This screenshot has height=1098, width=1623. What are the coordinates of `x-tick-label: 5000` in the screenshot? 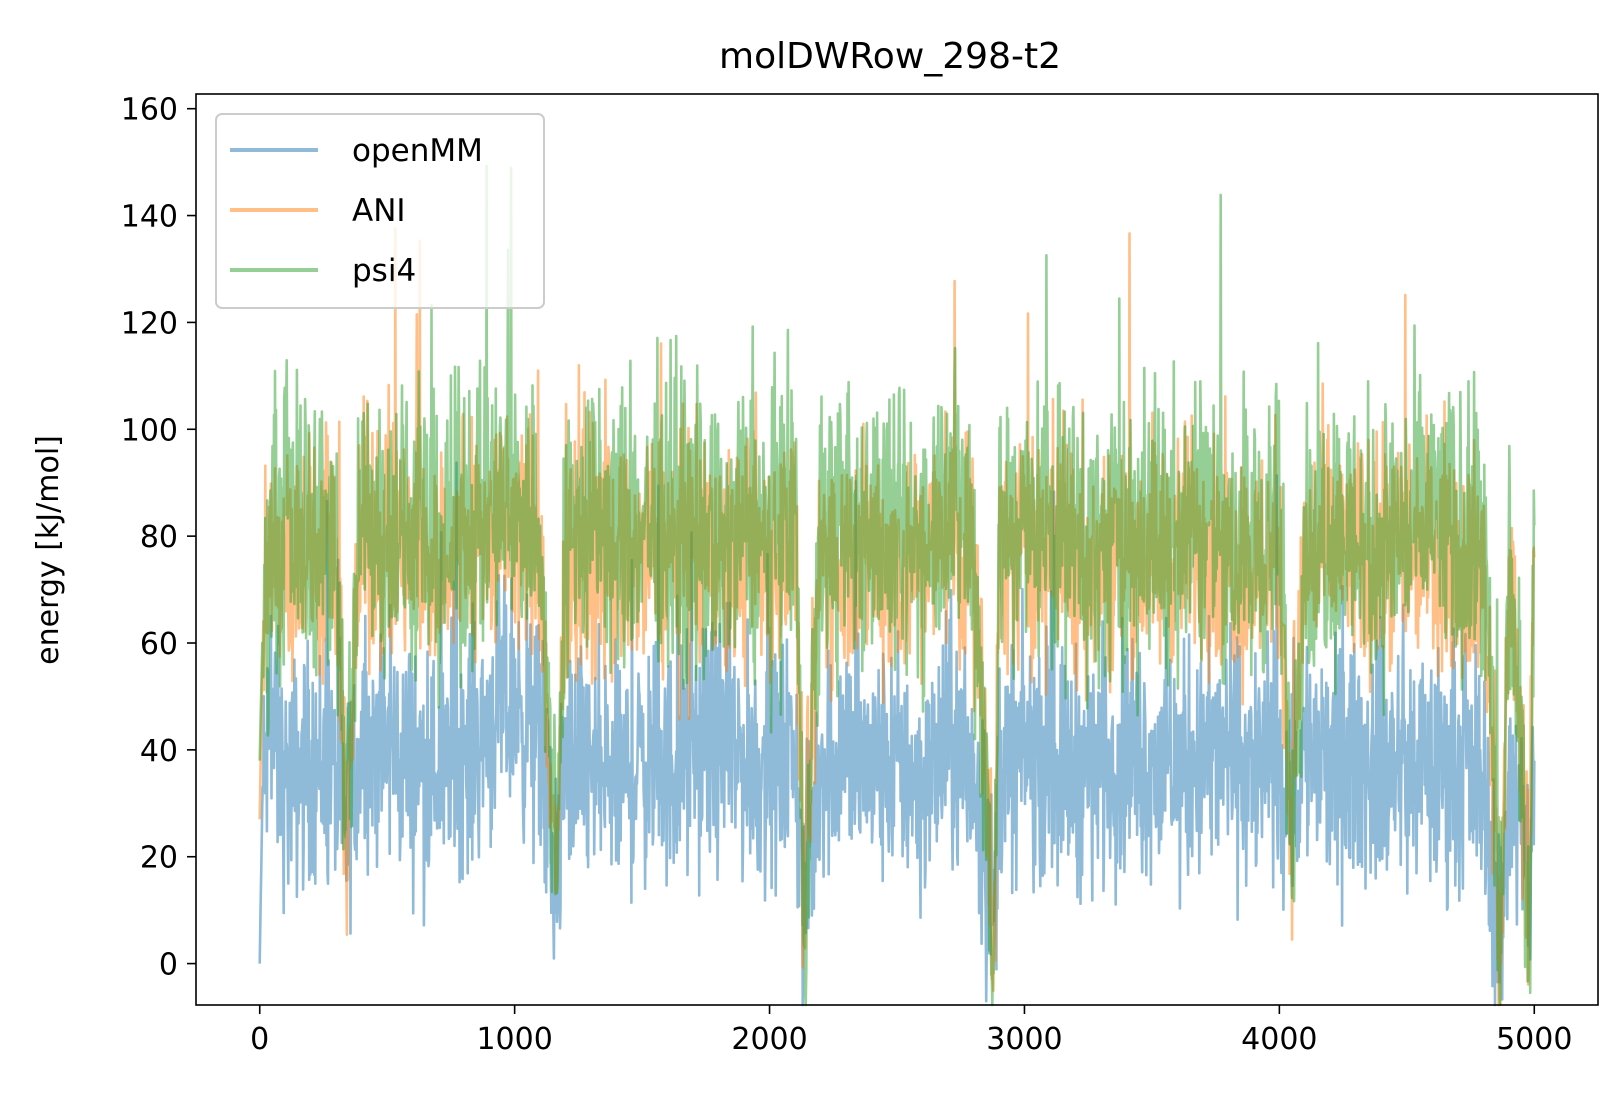 It's located at (1534, 1039).